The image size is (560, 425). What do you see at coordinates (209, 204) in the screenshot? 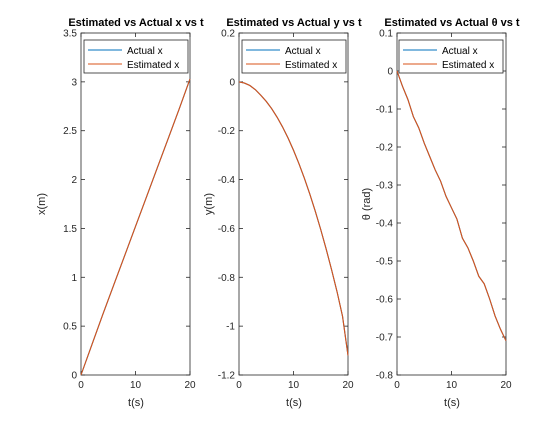
I see `y-axis-label: y(m)` at bounding box center [209, 204].